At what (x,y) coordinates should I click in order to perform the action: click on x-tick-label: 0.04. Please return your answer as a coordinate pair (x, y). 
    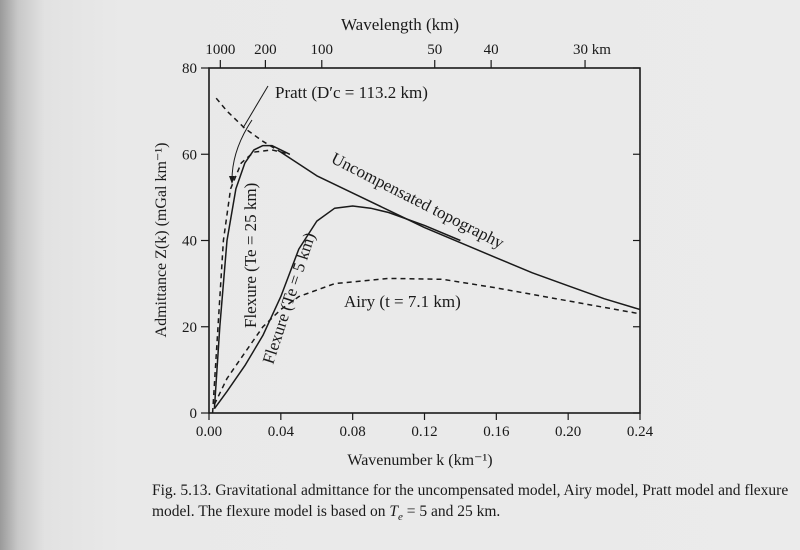
    Looking at the image, I should click on (281, 432).